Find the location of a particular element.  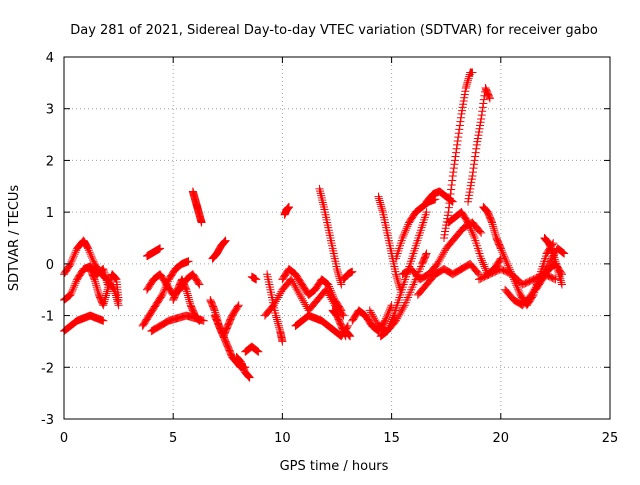

series-arc3 is located at coordinates (84, 323).